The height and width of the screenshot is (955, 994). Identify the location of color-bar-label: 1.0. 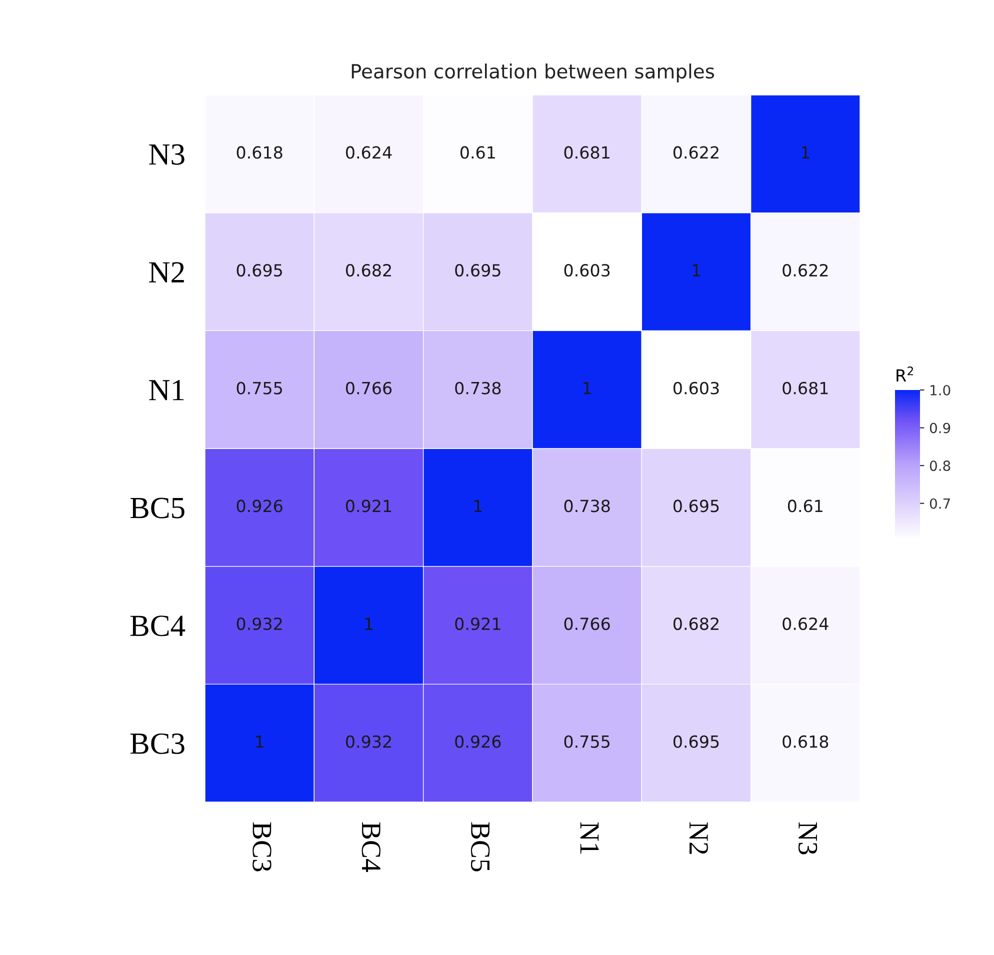
(940, 390).